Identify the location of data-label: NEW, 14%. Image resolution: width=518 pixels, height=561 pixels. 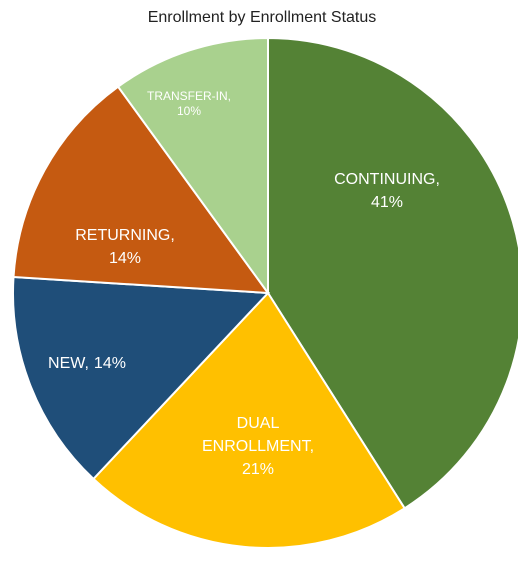
(87, 363).